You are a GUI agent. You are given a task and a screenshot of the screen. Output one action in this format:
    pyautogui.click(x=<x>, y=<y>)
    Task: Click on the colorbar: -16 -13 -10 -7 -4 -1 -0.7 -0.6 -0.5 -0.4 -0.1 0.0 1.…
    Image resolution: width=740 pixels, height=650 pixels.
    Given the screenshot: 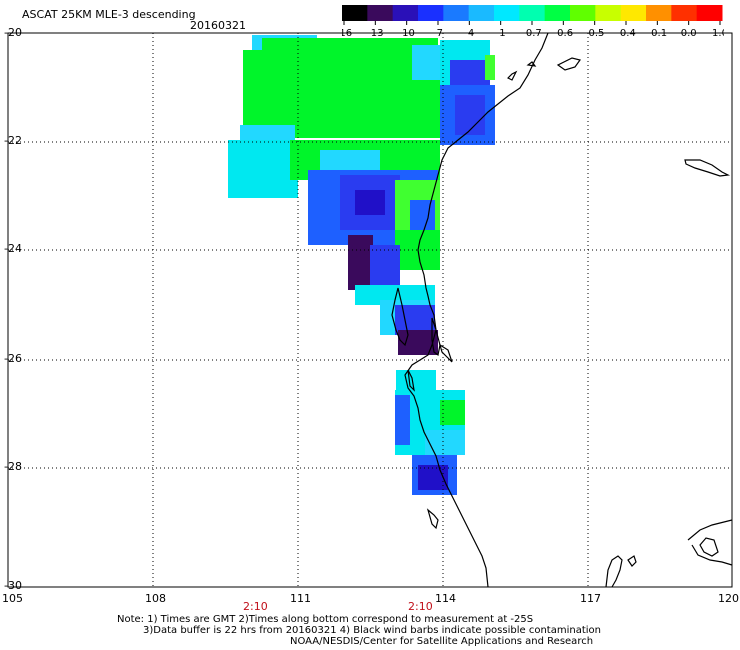 What is the action you would take?
    pyautogui.click(x=533, y=21)
    